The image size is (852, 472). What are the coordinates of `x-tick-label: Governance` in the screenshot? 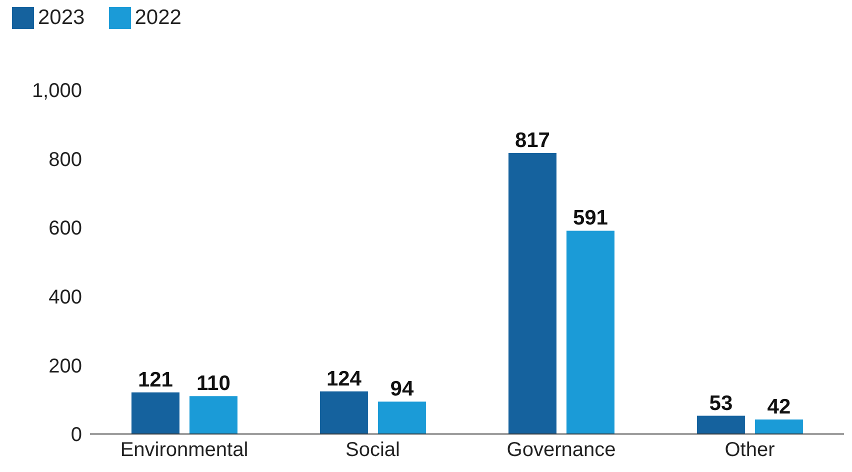 It's located at (561, 450).